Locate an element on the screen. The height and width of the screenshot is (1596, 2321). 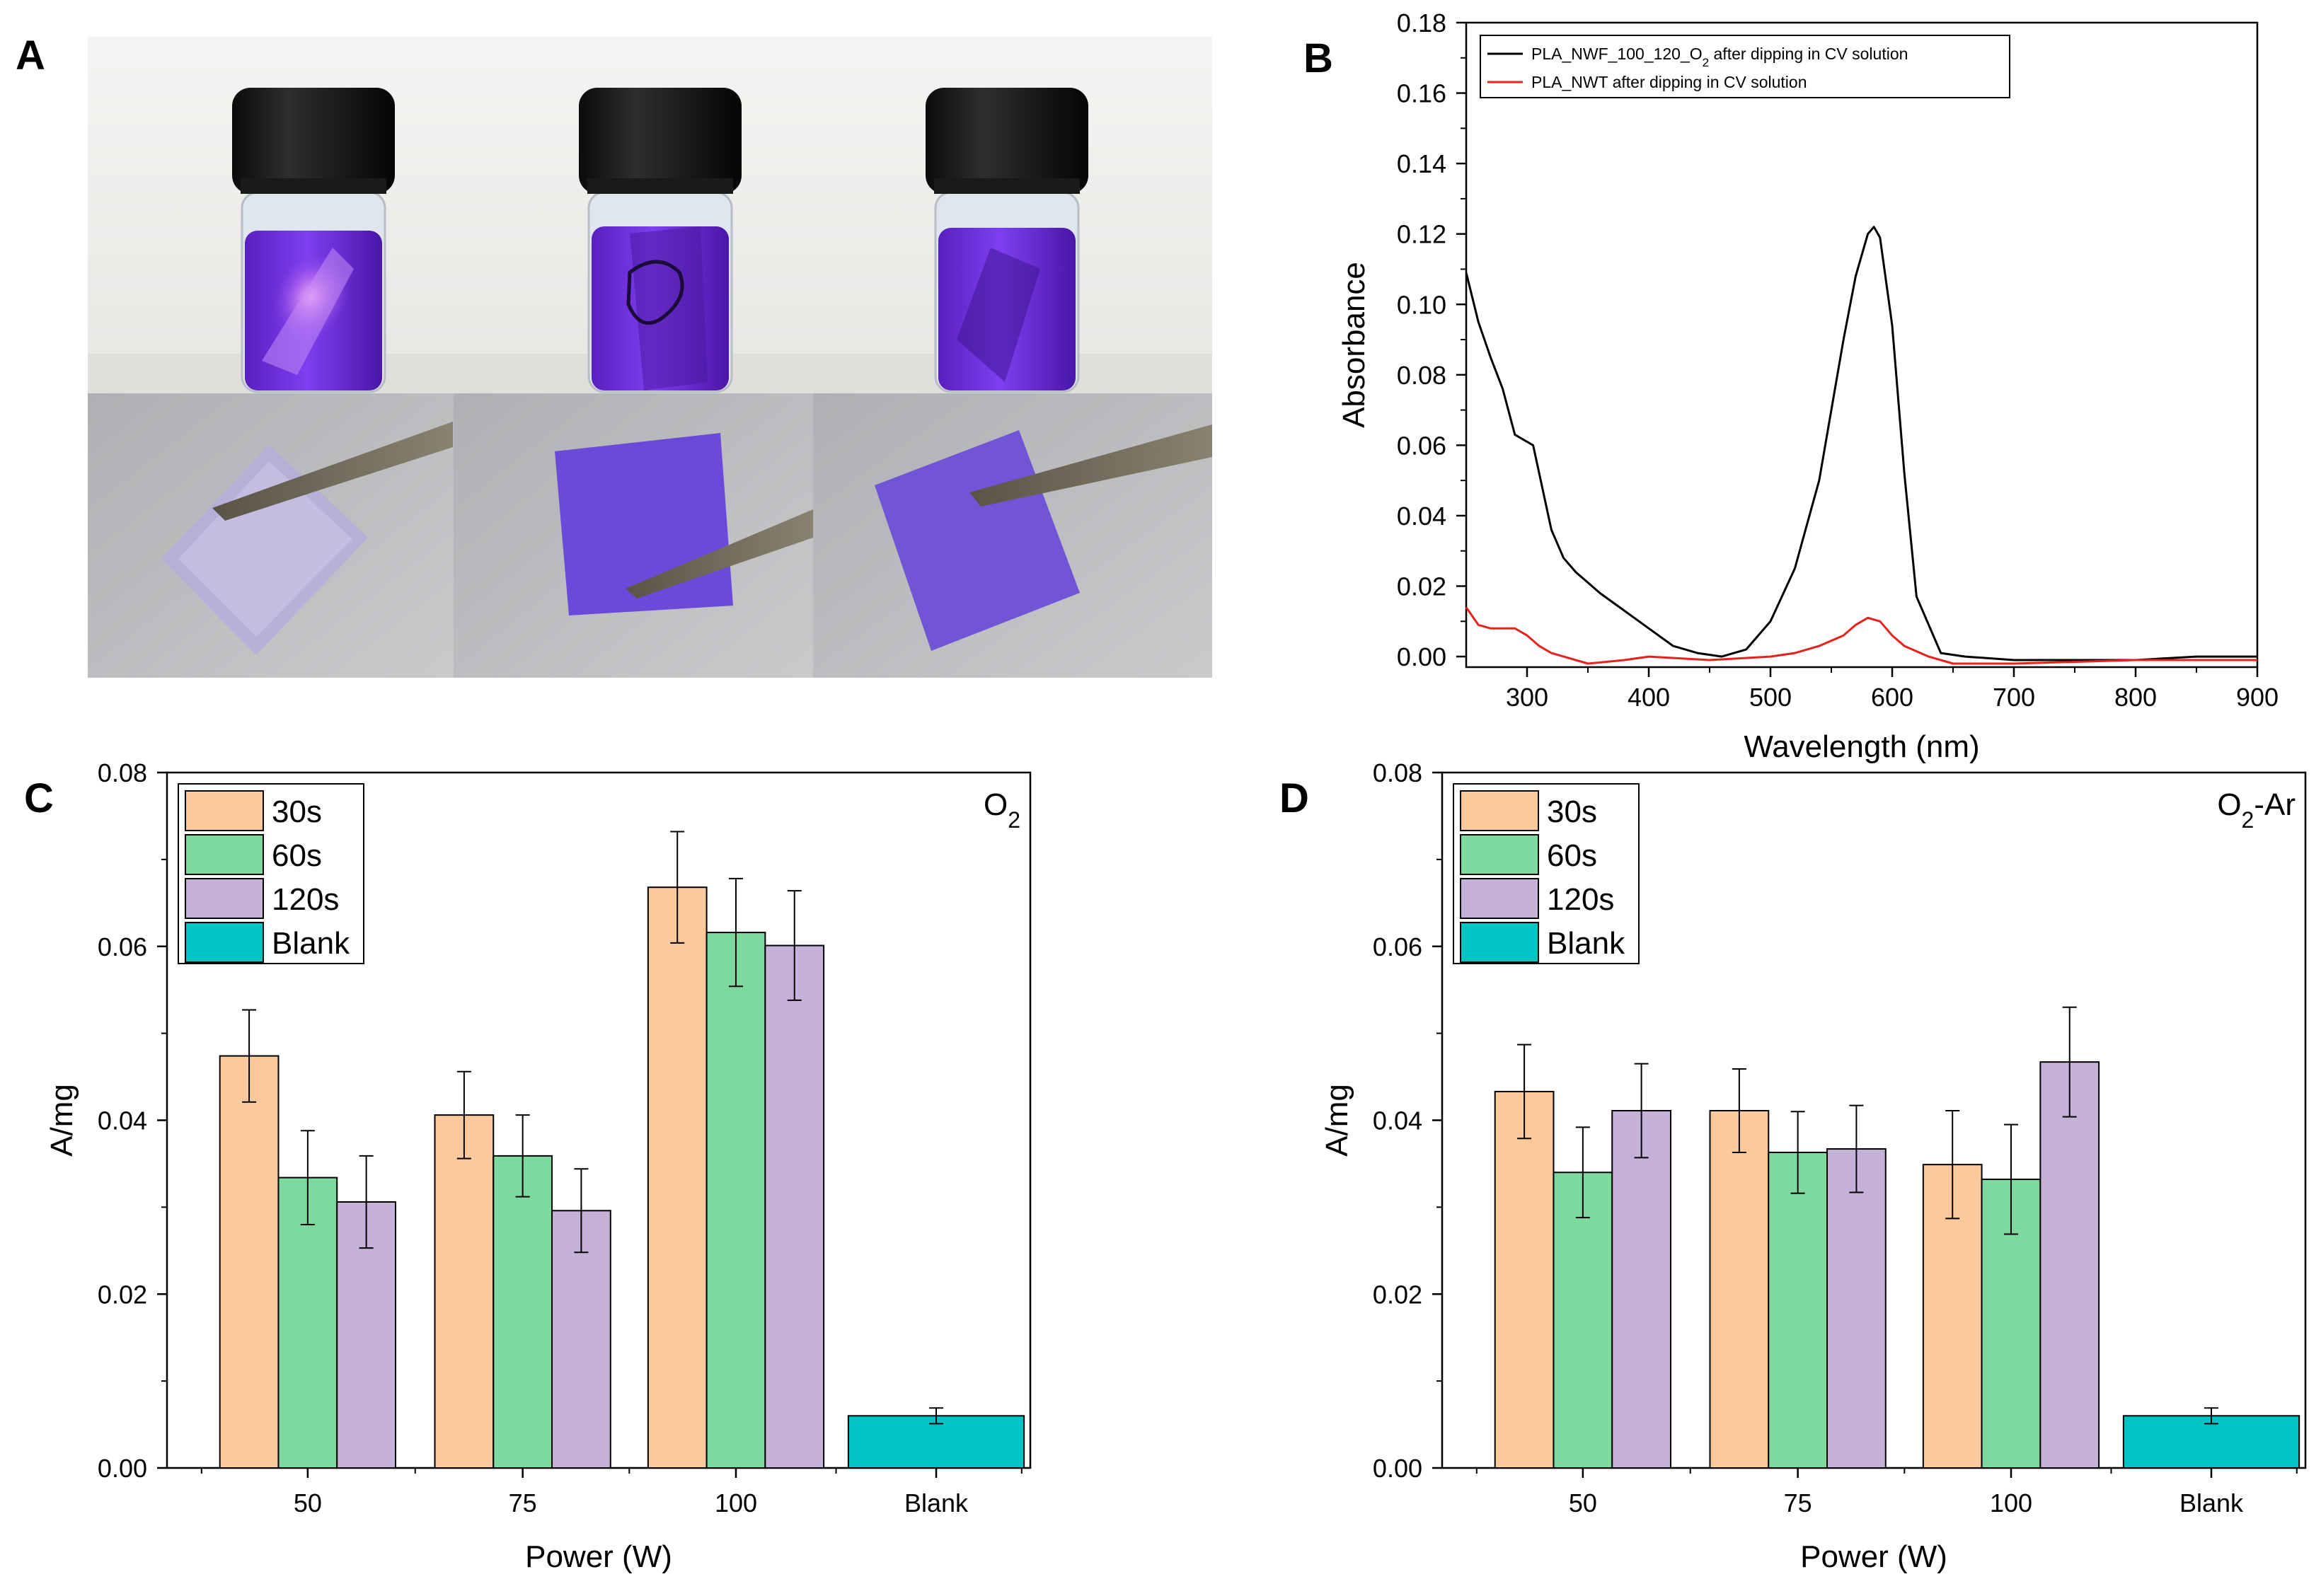
x-tick-label: 600 is located at coordinates (1892, 697).